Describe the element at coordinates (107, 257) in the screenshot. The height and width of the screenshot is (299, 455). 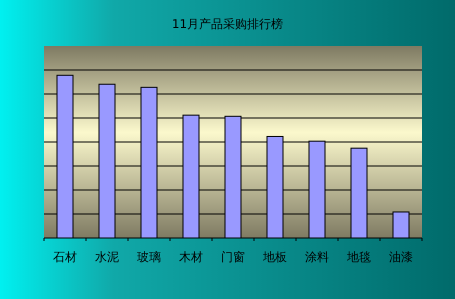
I see `x-tick-label: 水泥` at that location.